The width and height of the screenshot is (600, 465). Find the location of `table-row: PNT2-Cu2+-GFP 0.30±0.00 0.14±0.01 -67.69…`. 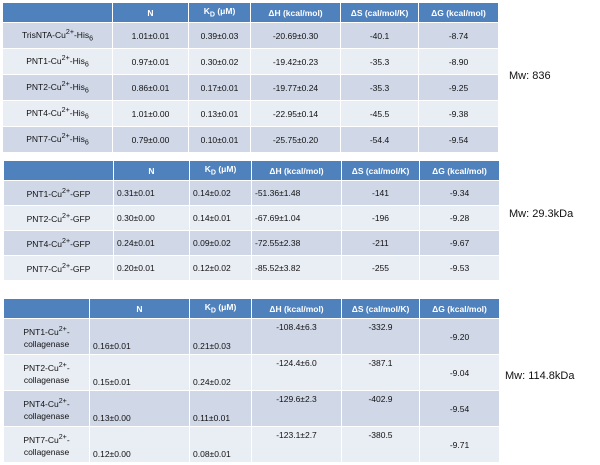

table-row: PNT2-Cu2+-GFP 0.30±0.00 0.14±0.01 -67.69… is located at coordinates (251, 218).